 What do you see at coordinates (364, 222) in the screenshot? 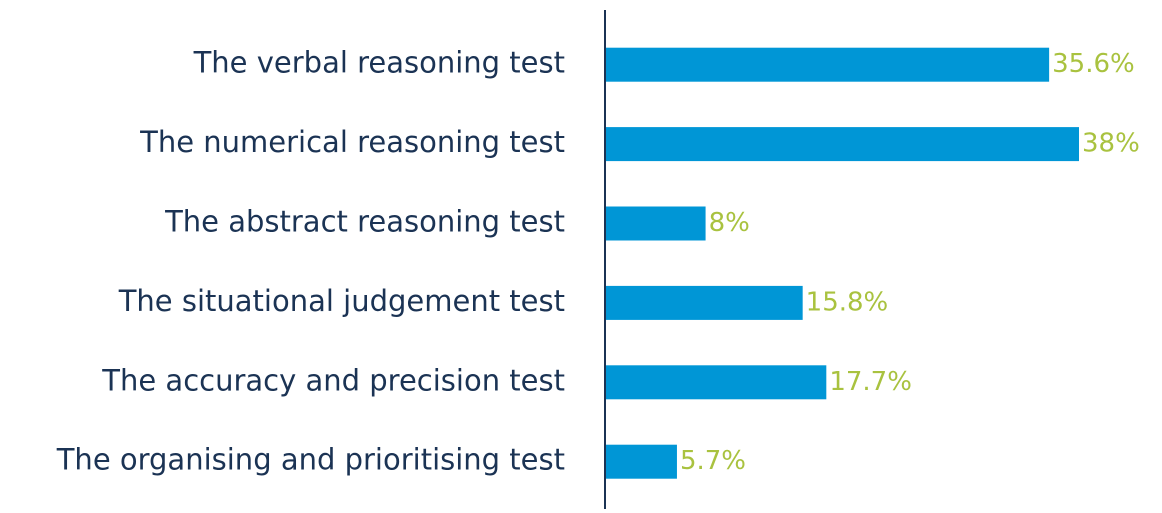
I see `category-label: The abstract reasoning test` at bounding box center [364, 222].